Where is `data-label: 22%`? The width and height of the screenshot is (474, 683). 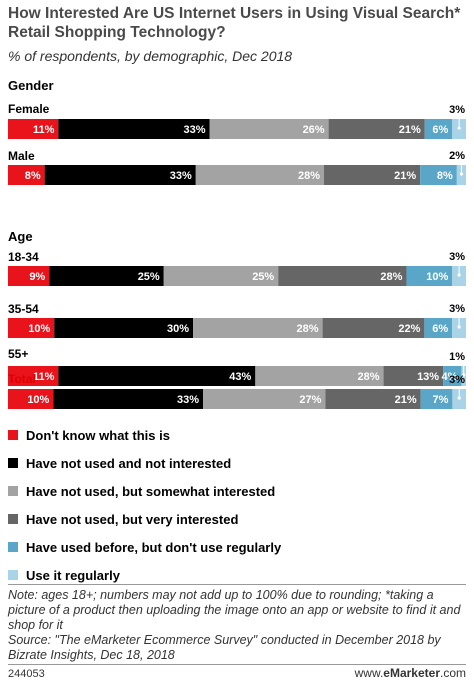
data-label: 22% is located at coordinates (409, 329).